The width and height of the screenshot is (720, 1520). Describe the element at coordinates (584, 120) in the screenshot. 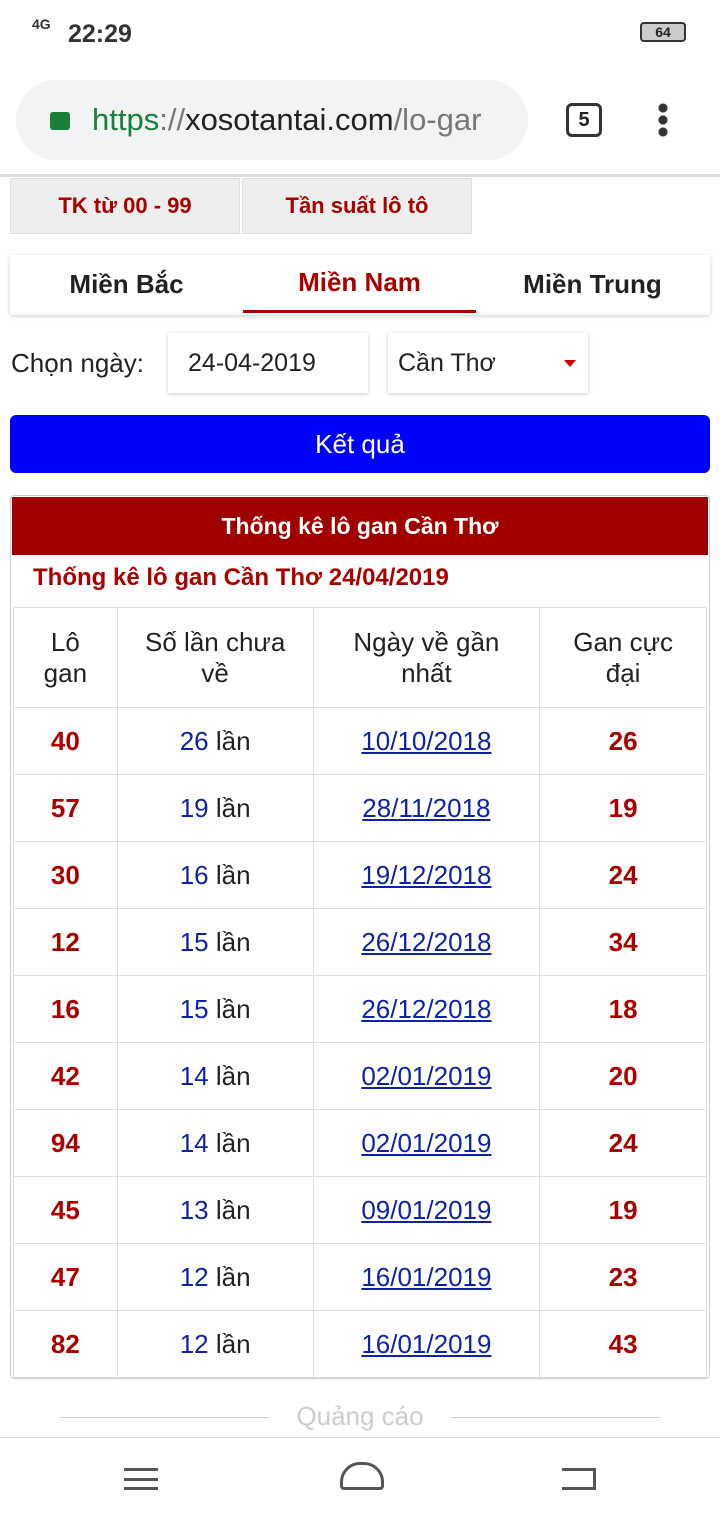

I see `tab-count: 5` at that location.